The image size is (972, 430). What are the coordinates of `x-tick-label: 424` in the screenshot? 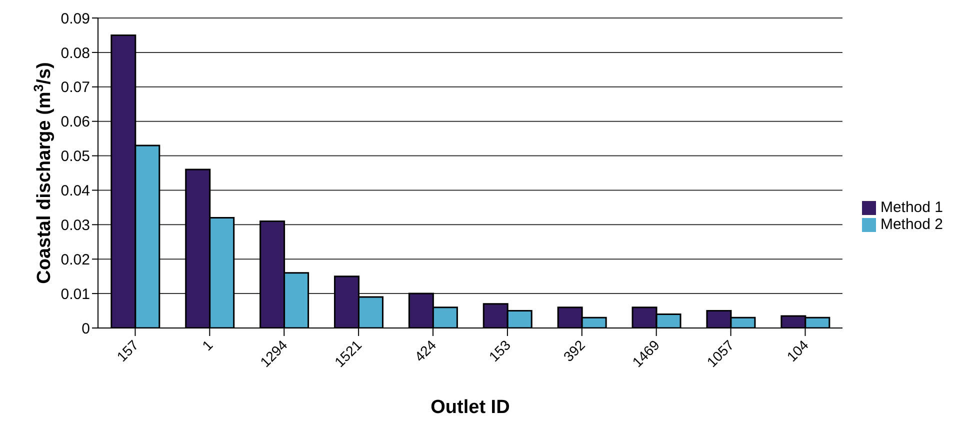 It's located at (425, 350).